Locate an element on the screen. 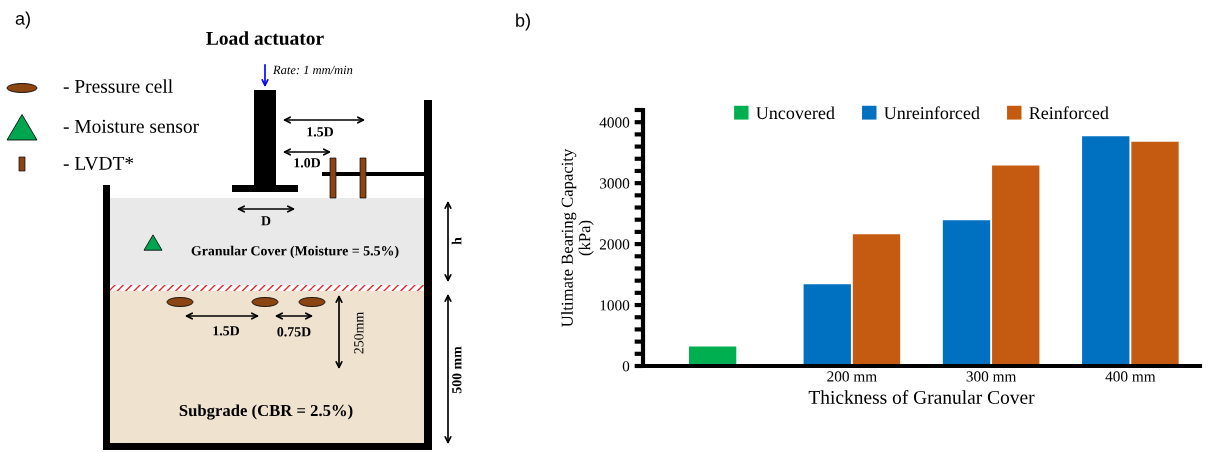 This screenshot has height=452, width=1214. y-tick-label: 0 is located at coordinates (626, 366).